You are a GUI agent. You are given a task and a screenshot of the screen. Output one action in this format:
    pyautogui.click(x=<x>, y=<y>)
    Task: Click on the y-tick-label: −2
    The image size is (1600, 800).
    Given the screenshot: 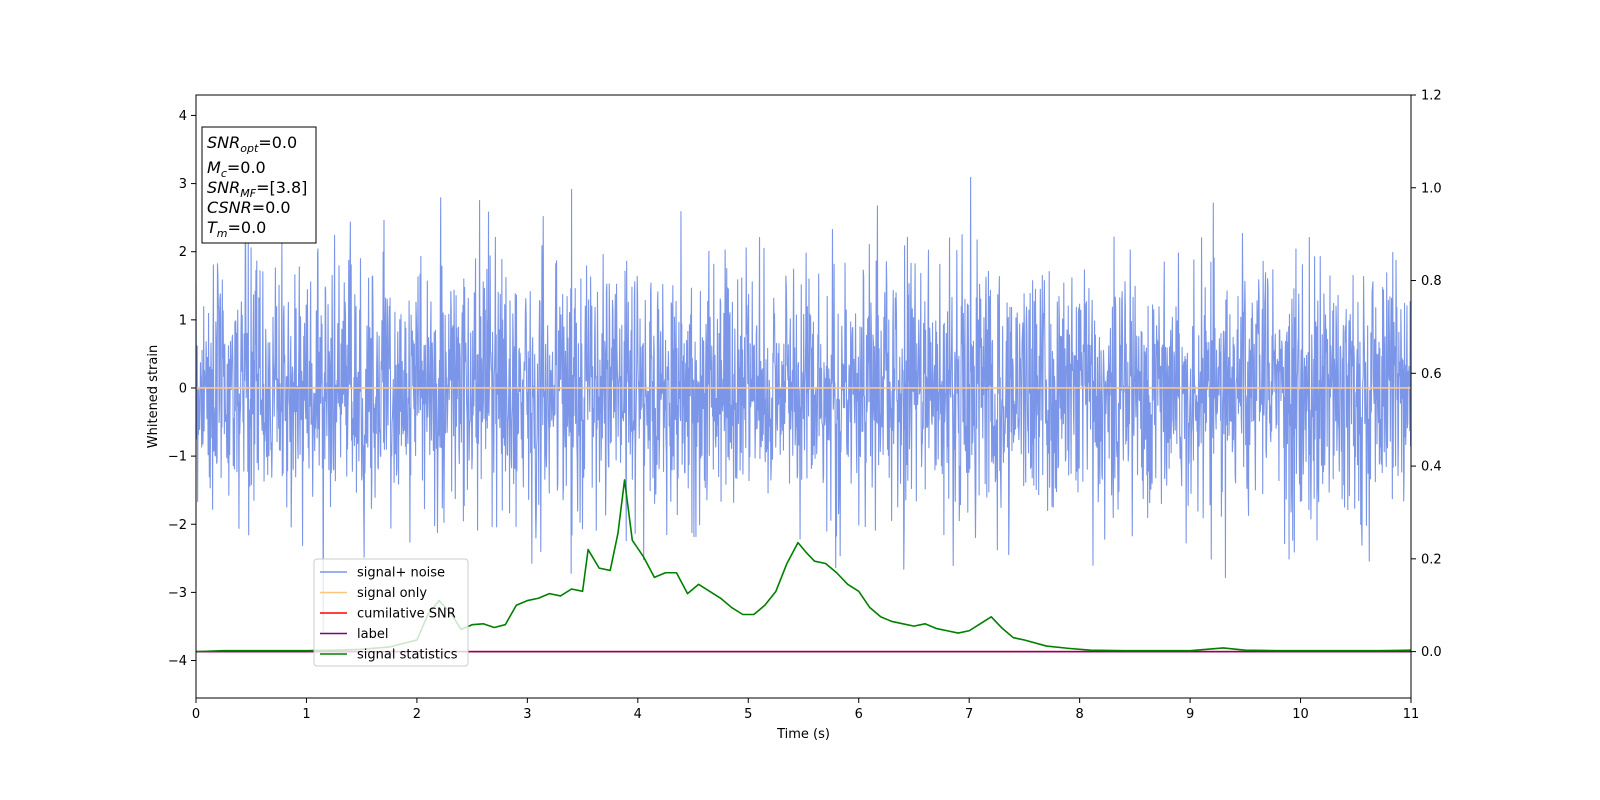 What is the action you would take?
    pyautogui.click(x=177, y=525)
    